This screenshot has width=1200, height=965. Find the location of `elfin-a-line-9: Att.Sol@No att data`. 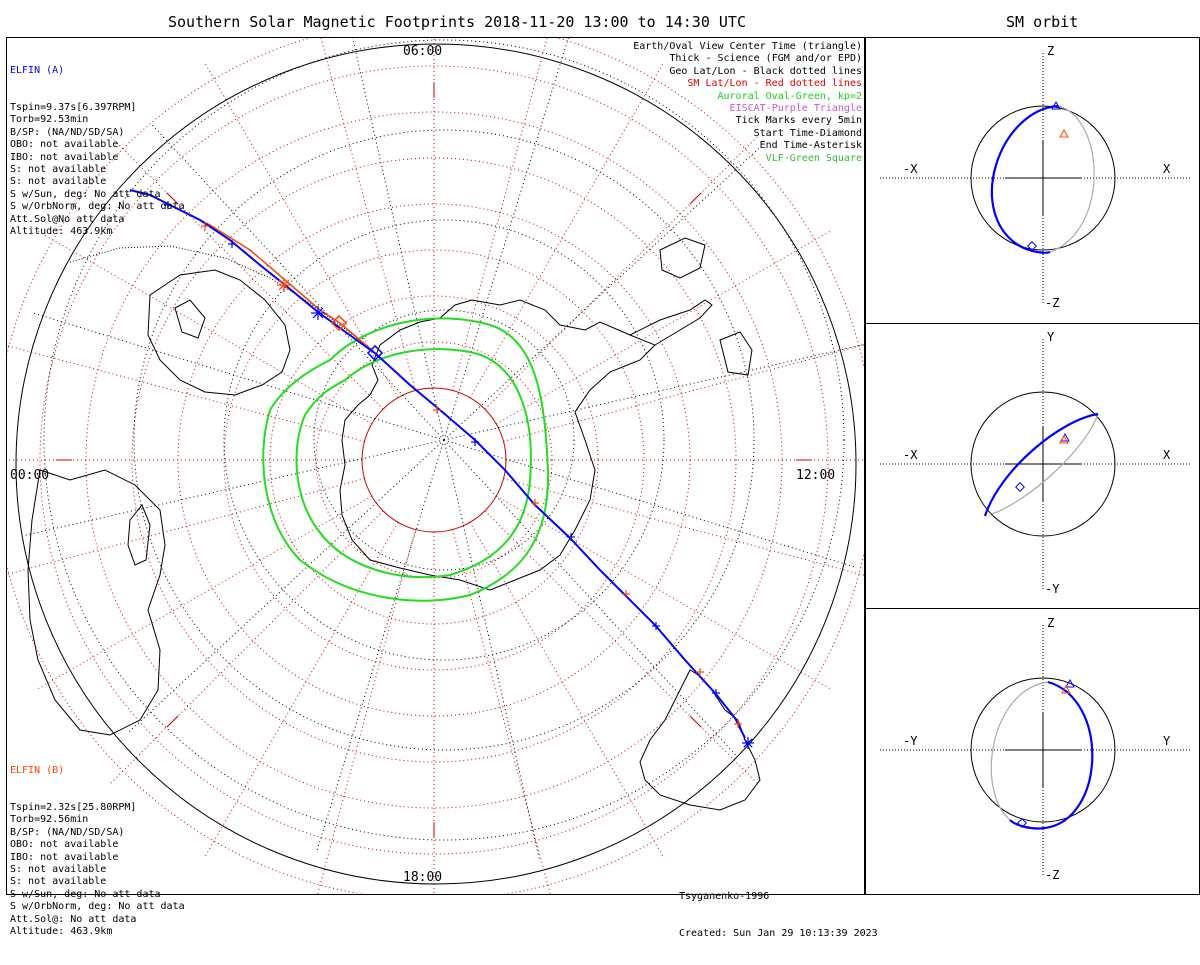

elfin-a-line-9: Att.Sol@No att data is located at coordinates (67, 219).